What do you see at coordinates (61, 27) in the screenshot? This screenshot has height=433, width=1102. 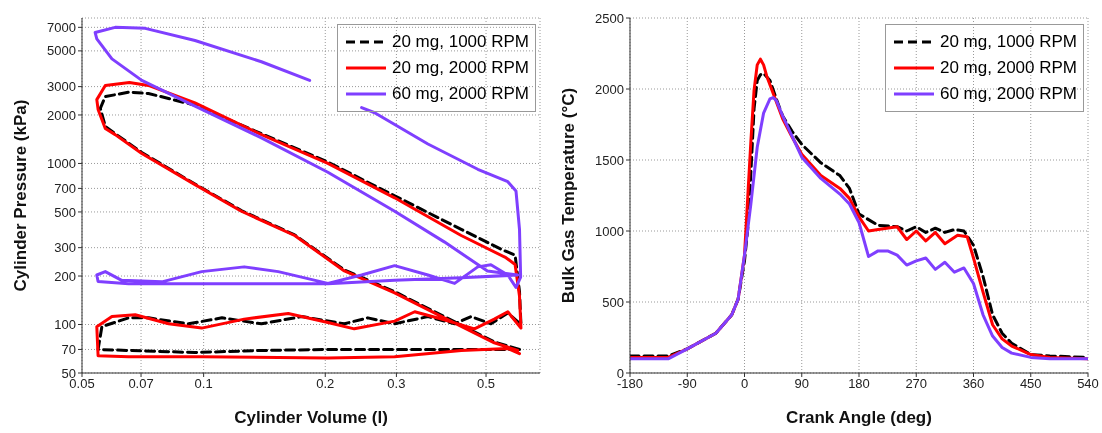 I see `y-tick-label: 7000` at bounding box center [61, 27].